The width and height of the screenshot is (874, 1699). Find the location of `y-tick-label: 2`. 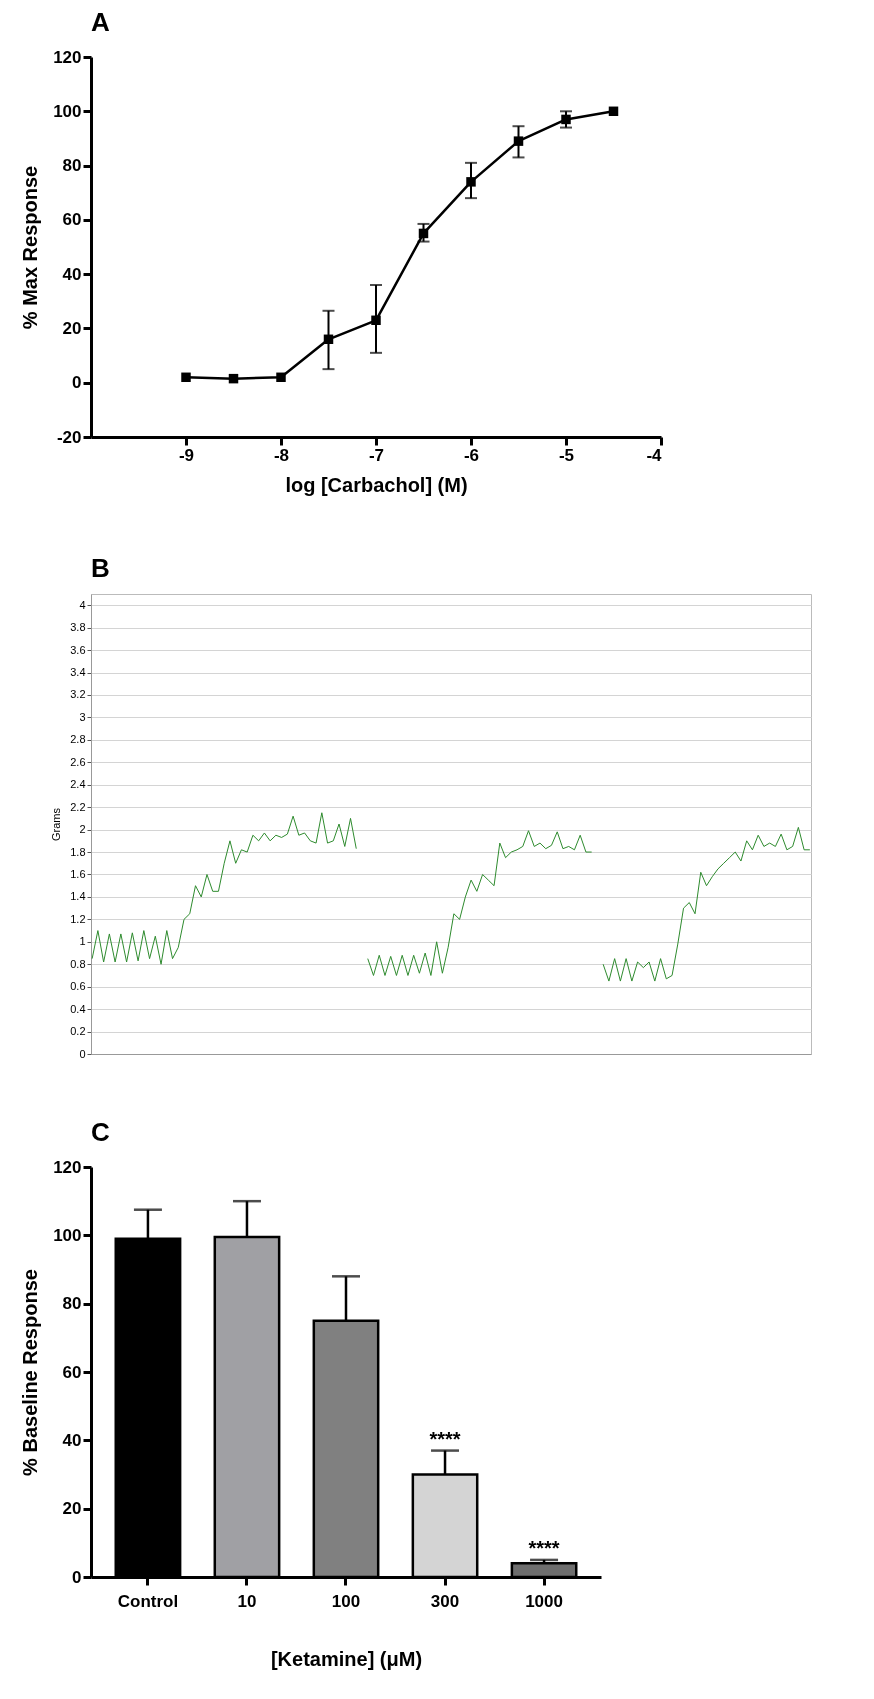

y-tick-label: 2 is located at coordinates (82, 829).